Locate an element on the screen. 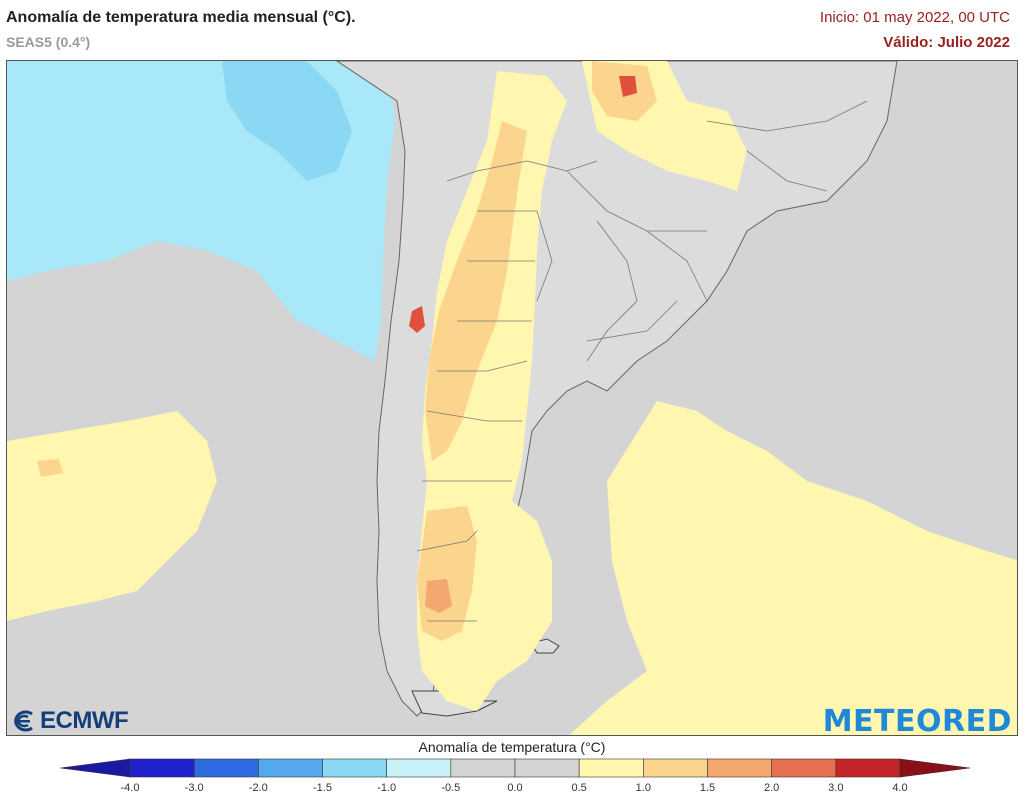  warm-anomaly-pacific-spot is located at coordinates (50, 468).